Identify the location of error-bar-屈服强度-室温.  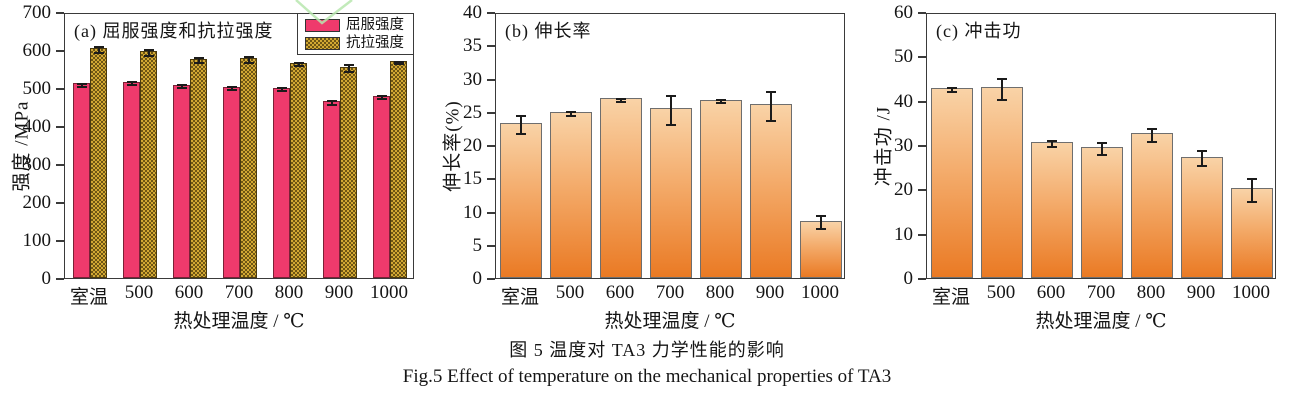
(81, 85).